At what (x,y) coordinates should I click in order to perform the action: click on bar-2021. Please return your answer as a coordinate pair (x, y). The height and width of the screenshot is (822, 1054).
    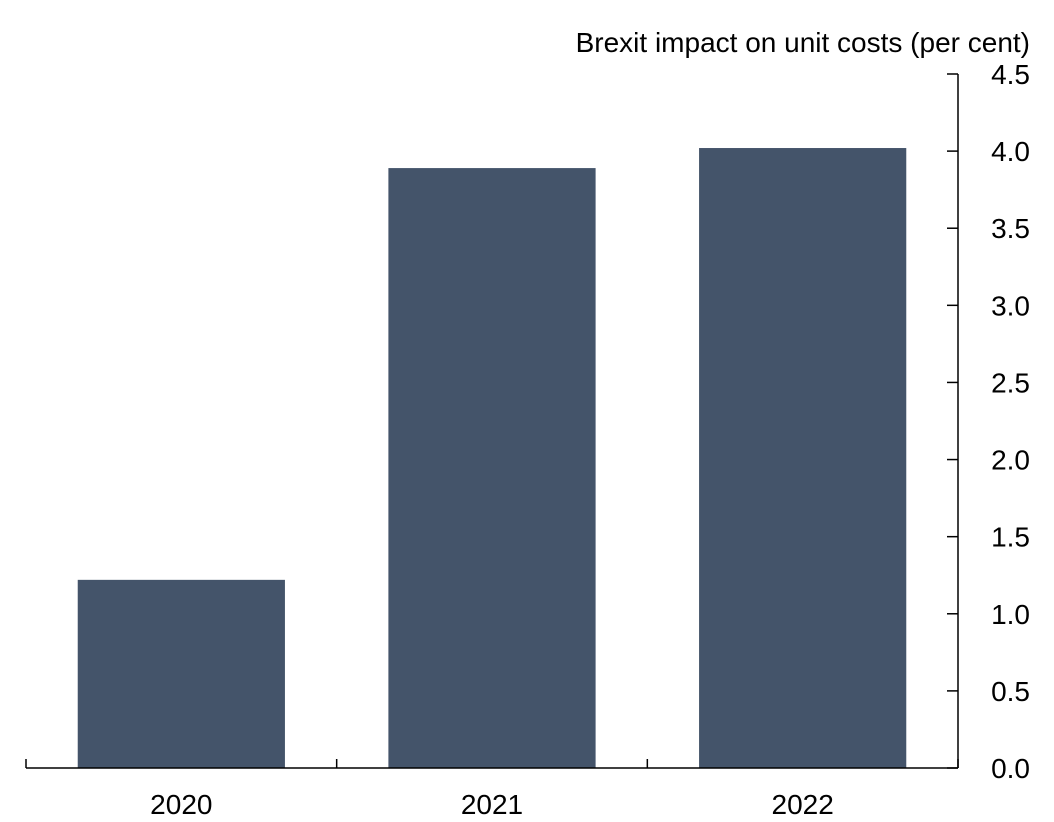
    Looking at the image, I should click on (492, 468).